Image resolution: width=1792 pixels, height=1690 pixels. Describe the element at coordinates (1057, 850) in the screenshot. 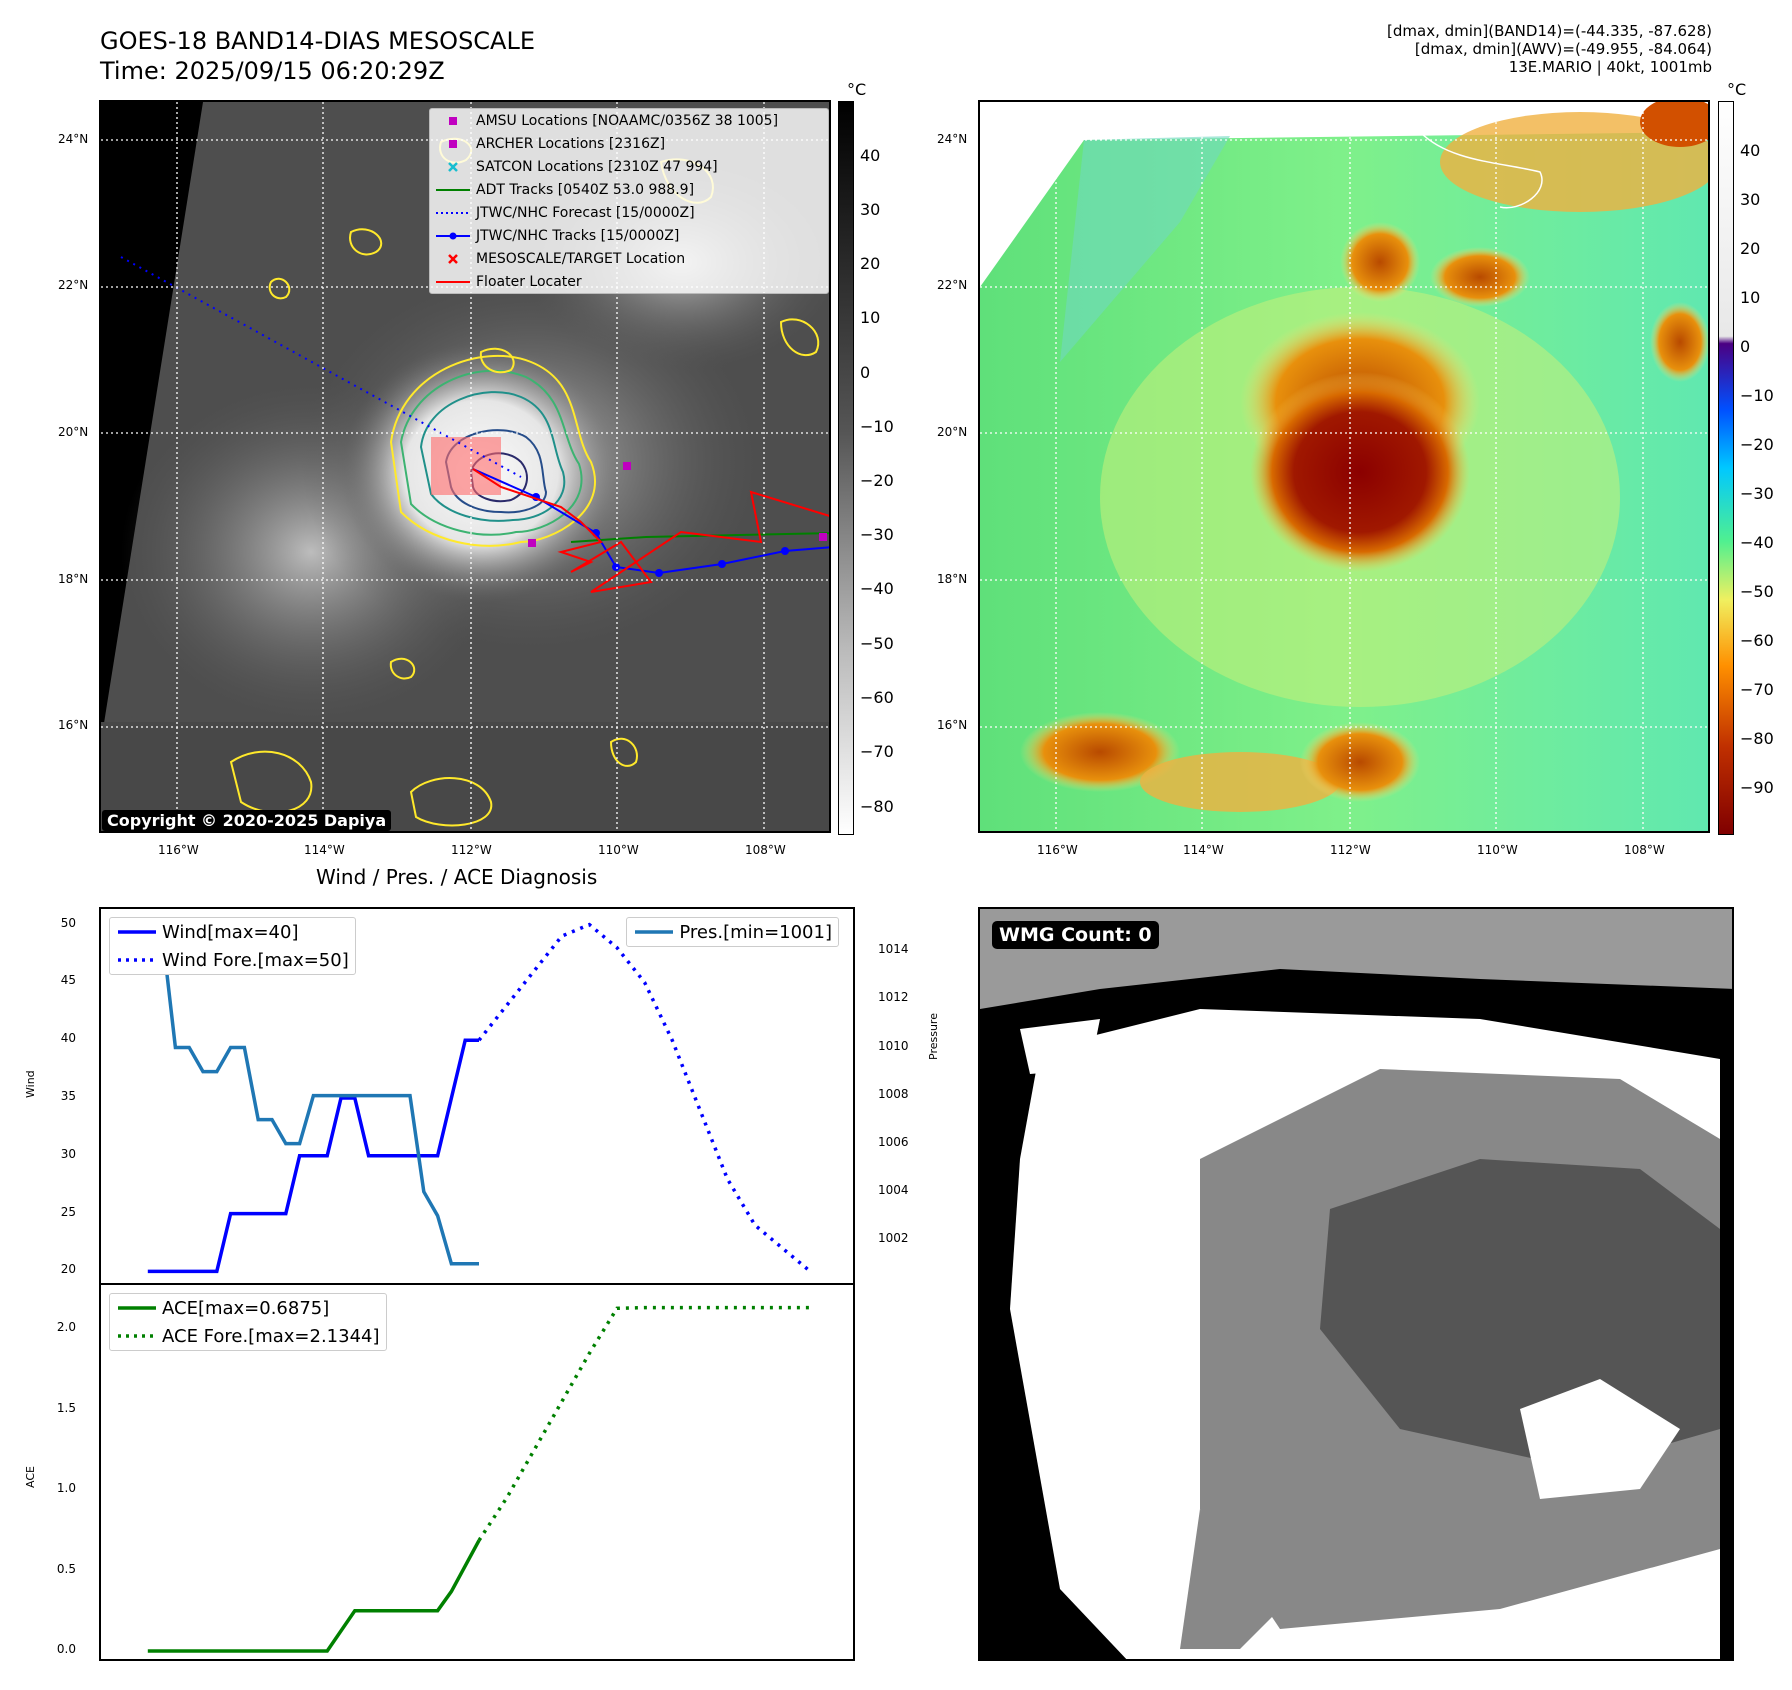

I see `lon-label-right: 116°W` at that location.